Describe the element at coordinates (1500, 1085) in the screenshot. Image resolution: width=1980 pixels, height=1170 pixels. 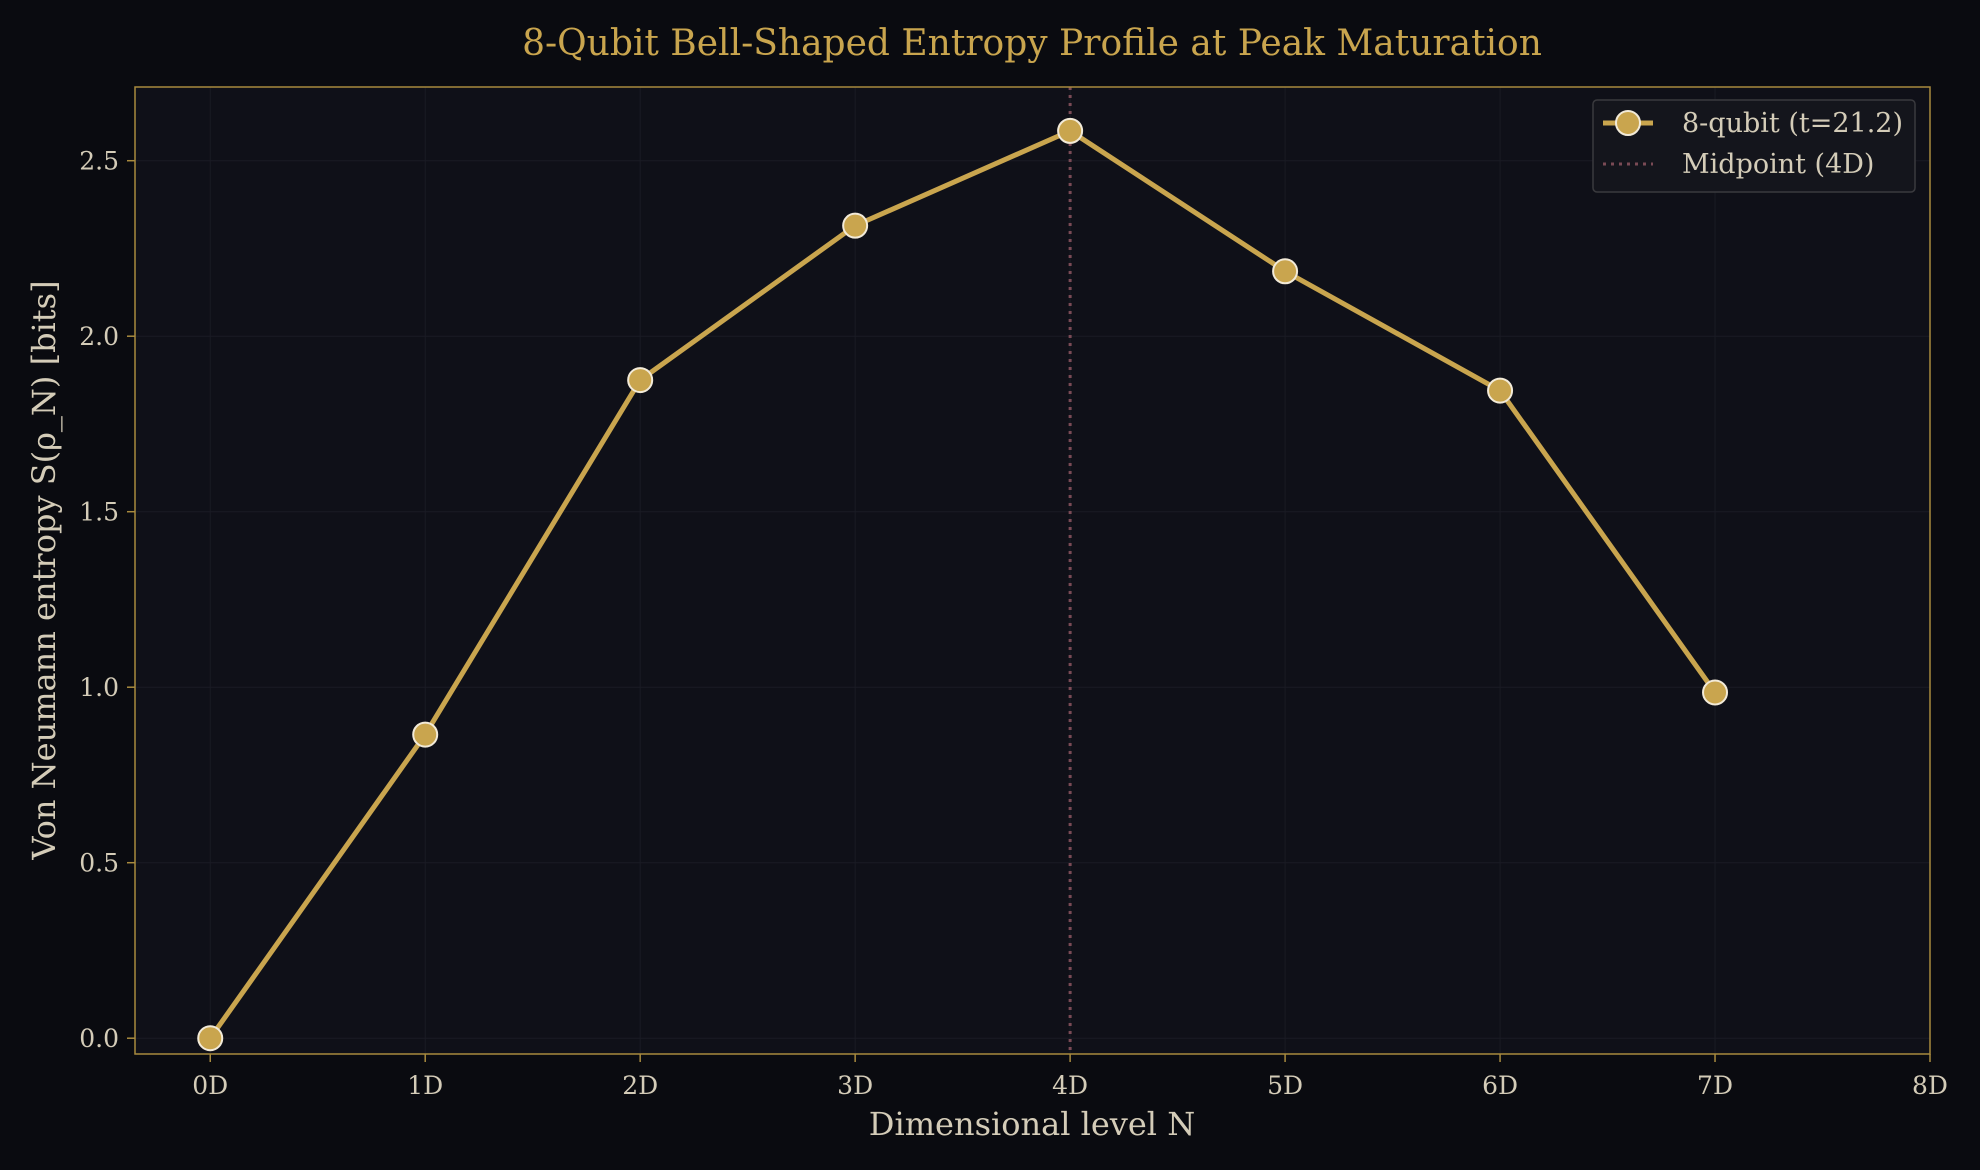
I see `x-tick-label: 6D` at that location.